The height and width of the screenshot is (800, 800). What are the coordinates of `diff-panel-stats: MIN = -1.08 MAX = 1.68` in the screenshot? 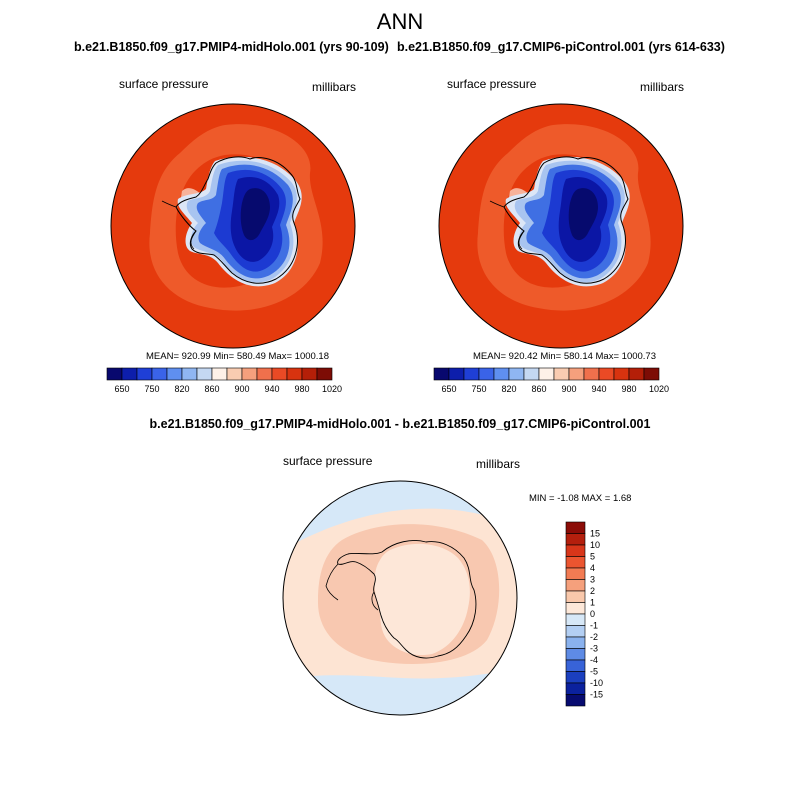 It's located at (580, 498).